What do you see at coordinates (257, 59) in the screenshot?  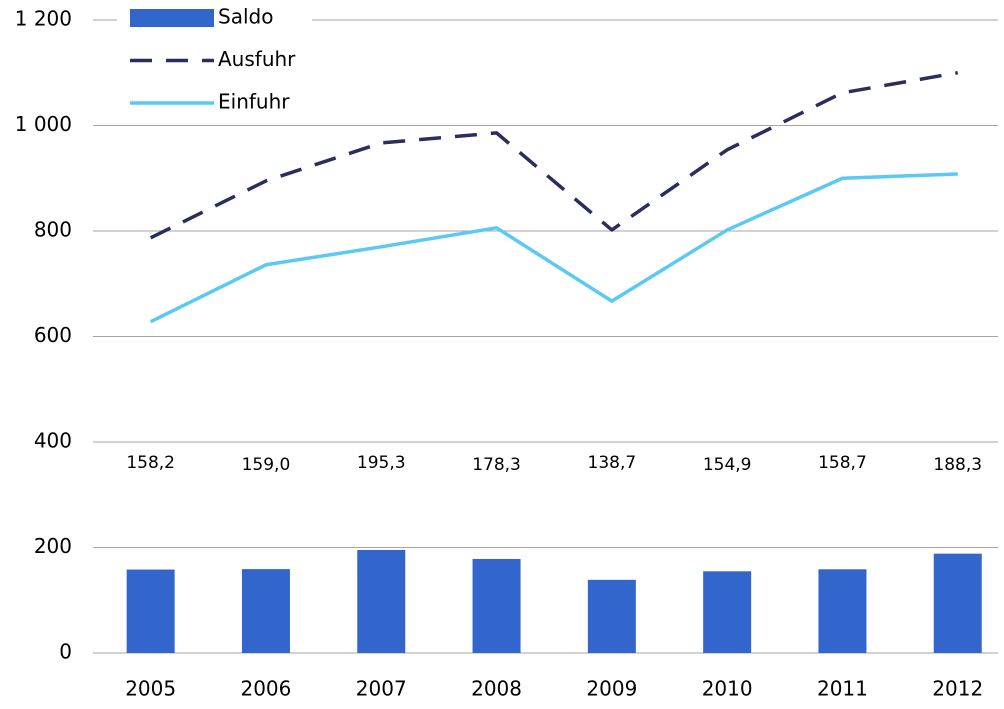 I see `legend-label: Ausfuhr` at bounding box center [257, 59].